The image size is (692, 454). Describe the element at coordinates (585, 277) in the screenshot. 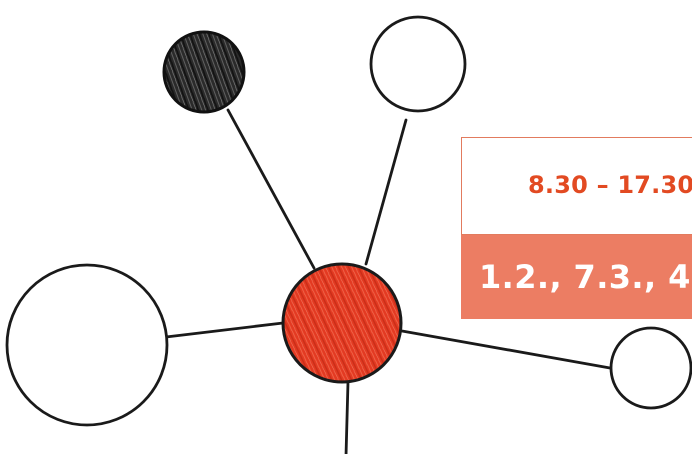

I see `dates-label: 1.2., 7.3., 4.4.` at that location.